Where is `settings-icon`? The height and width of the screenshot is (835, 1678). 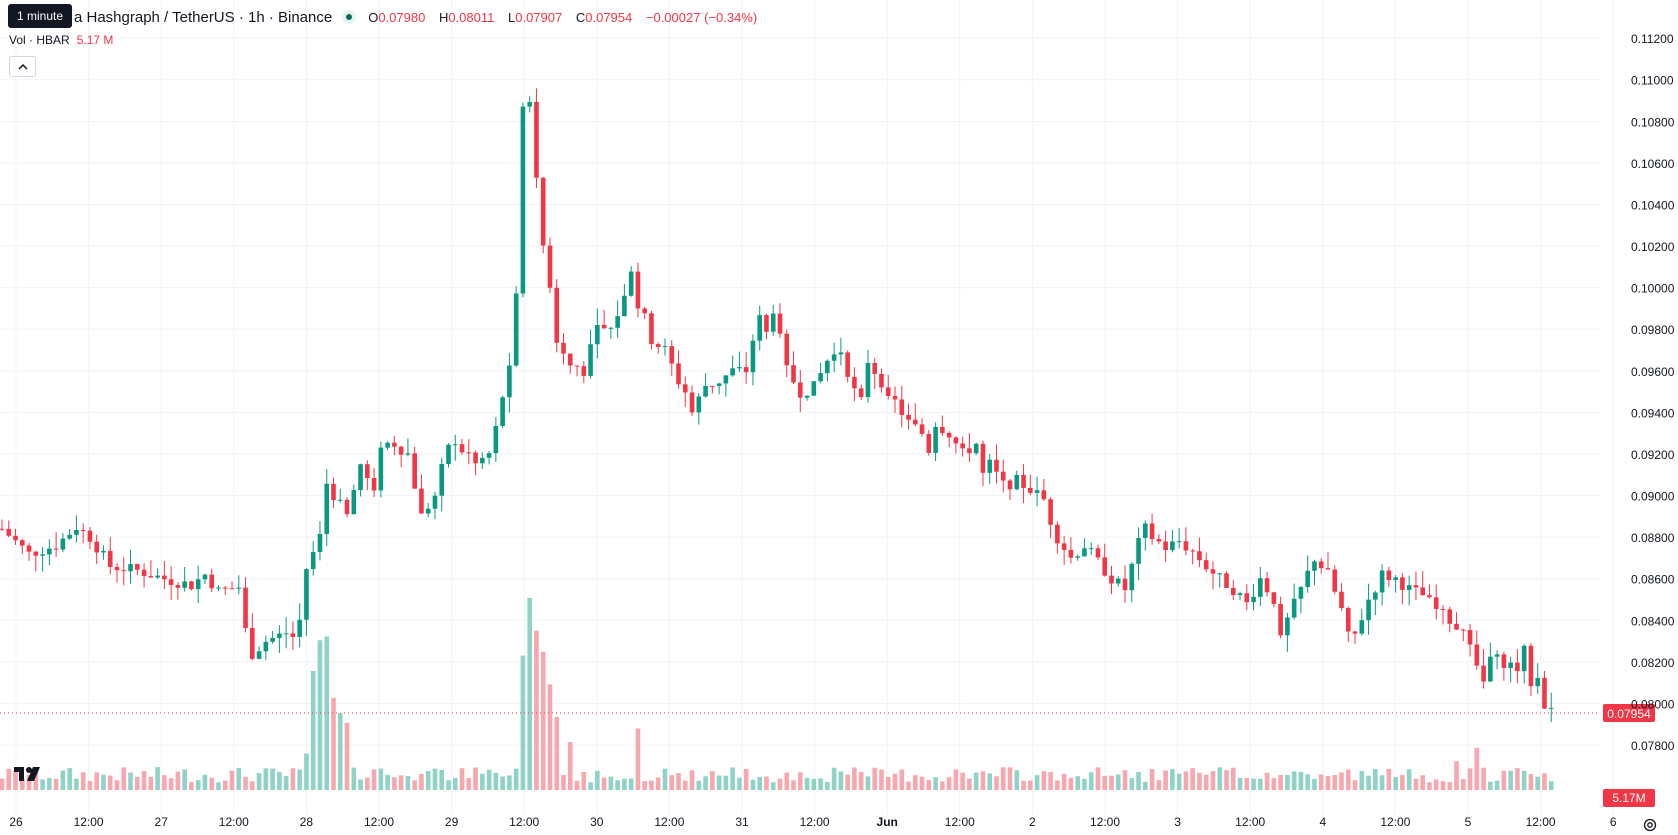 settings-icon is located at coordinates (1650, 825).